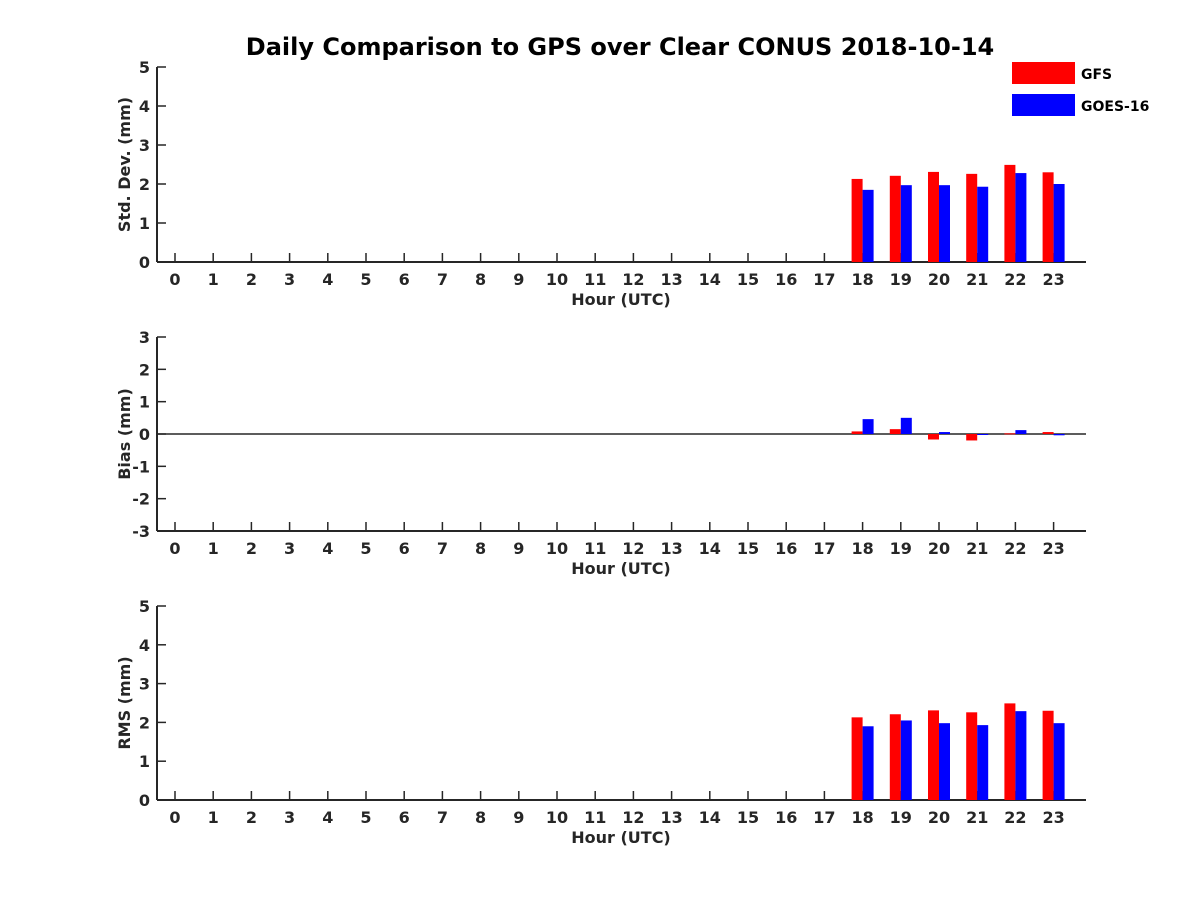  I want to click on y-axis-label: RMS (mm), so click(124, 702).